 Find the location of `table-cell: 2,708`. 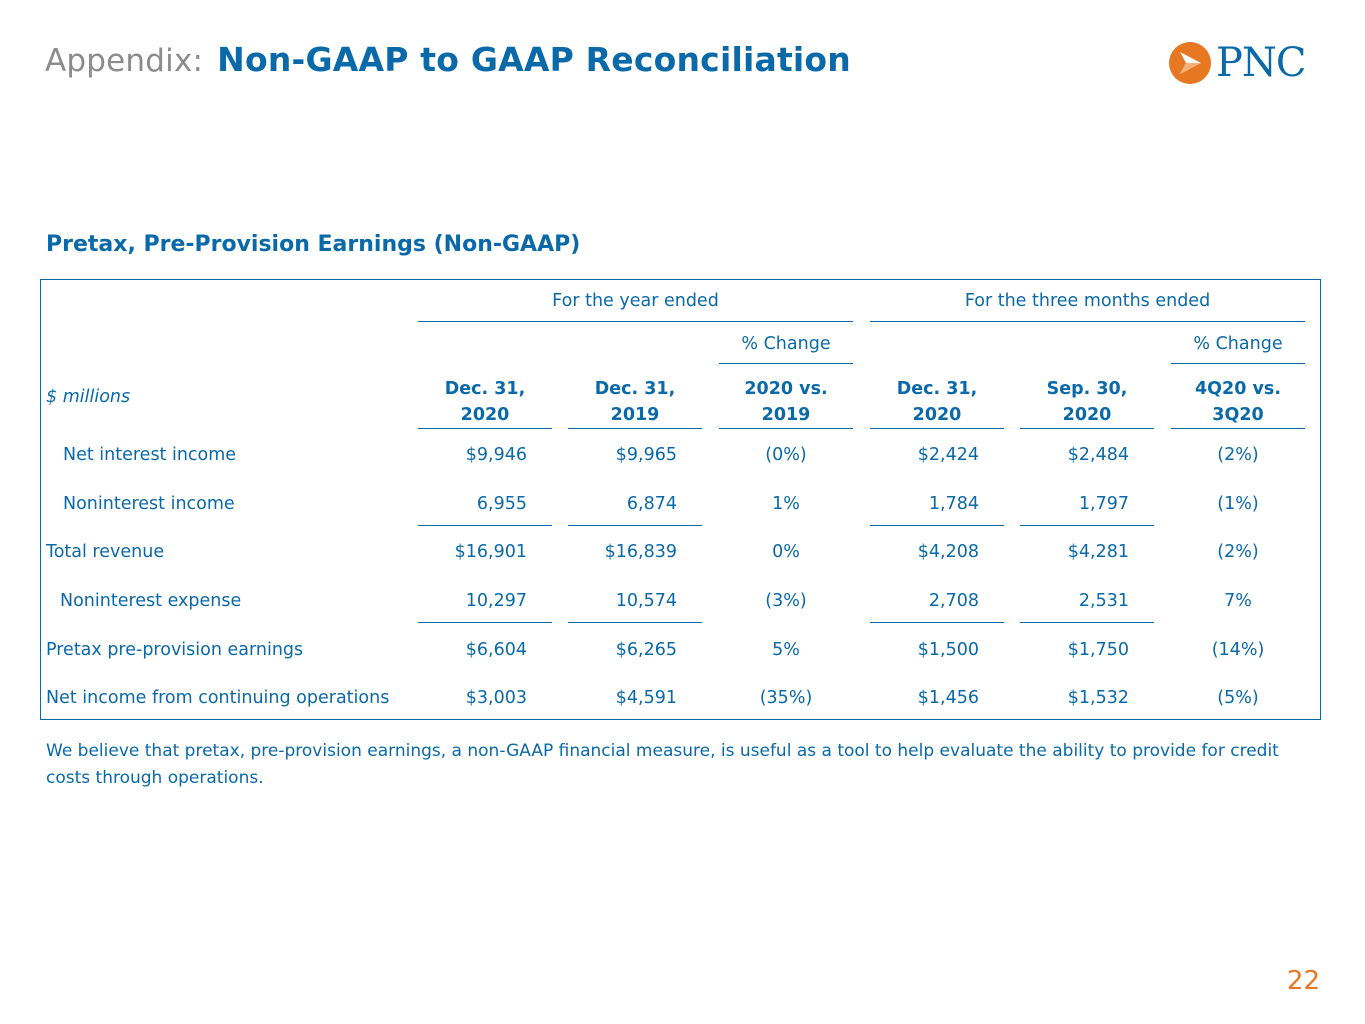

table-cell: 2,708 is located at coordinates (953, 601).